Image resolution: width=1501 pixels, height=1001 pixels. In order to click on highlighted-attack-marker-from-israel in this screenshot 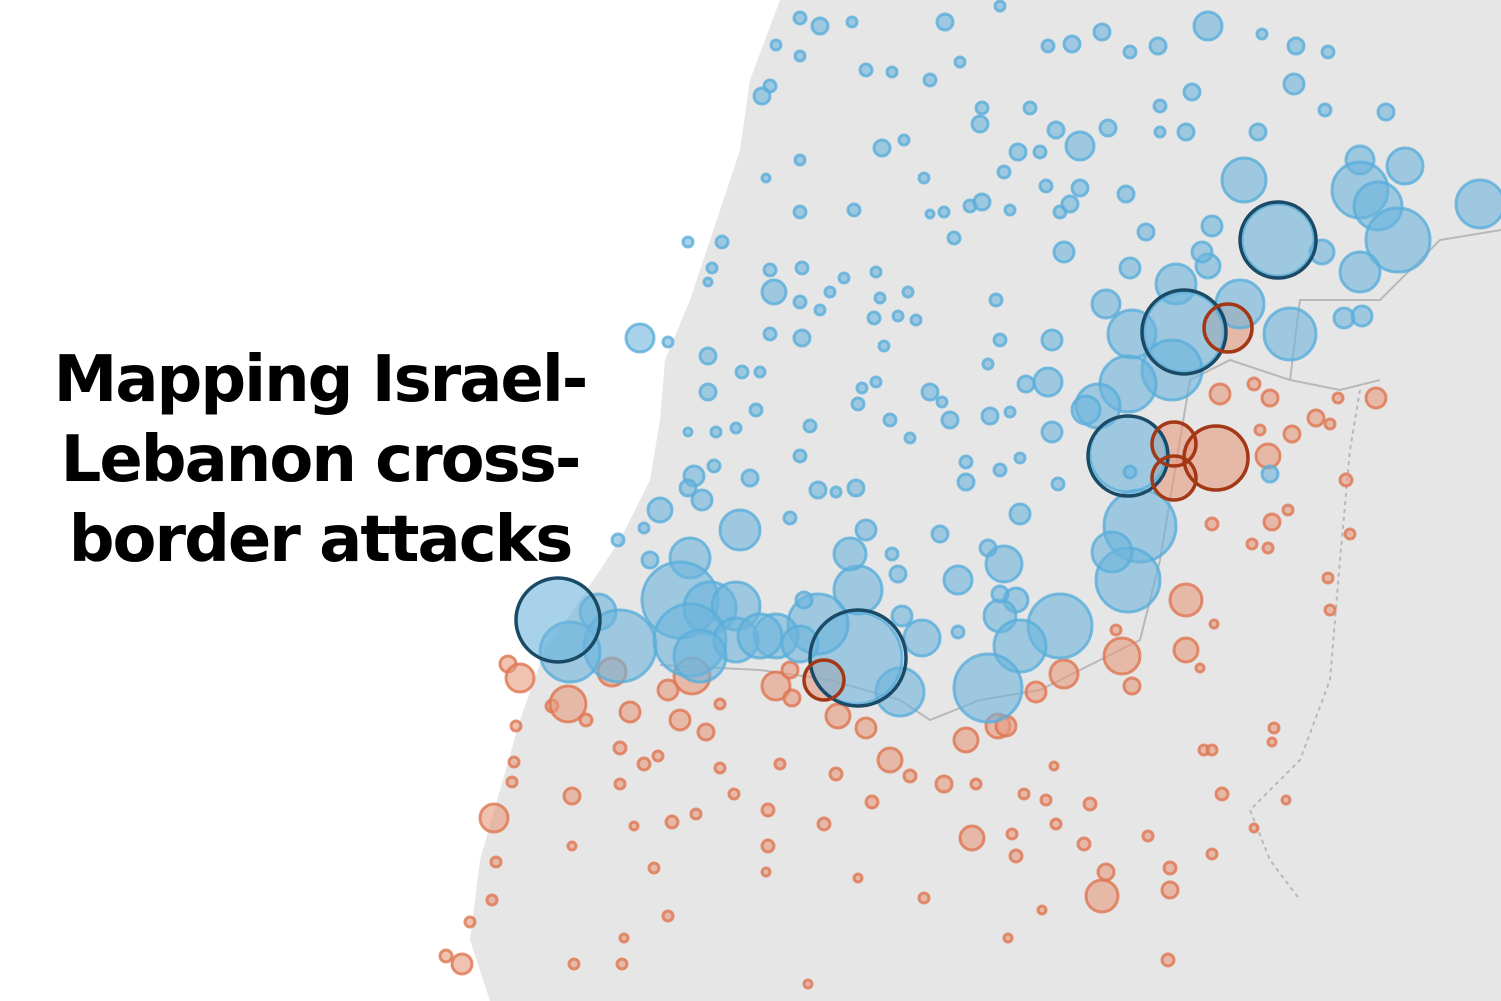, I will do `click(1174, 444)`.